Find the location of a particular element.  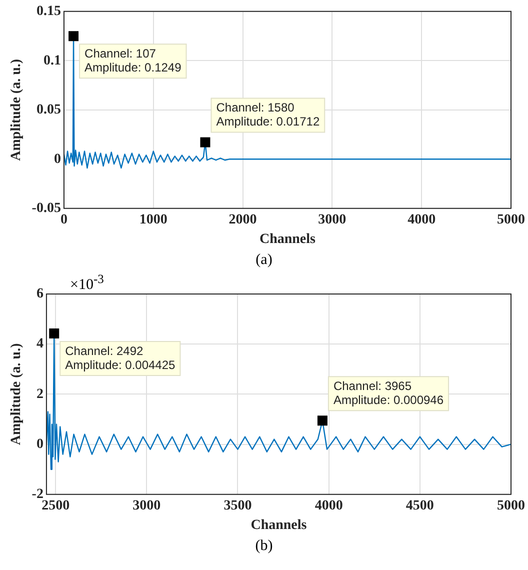

x-tick-label: 3500 is located at coordinates (238, 506).